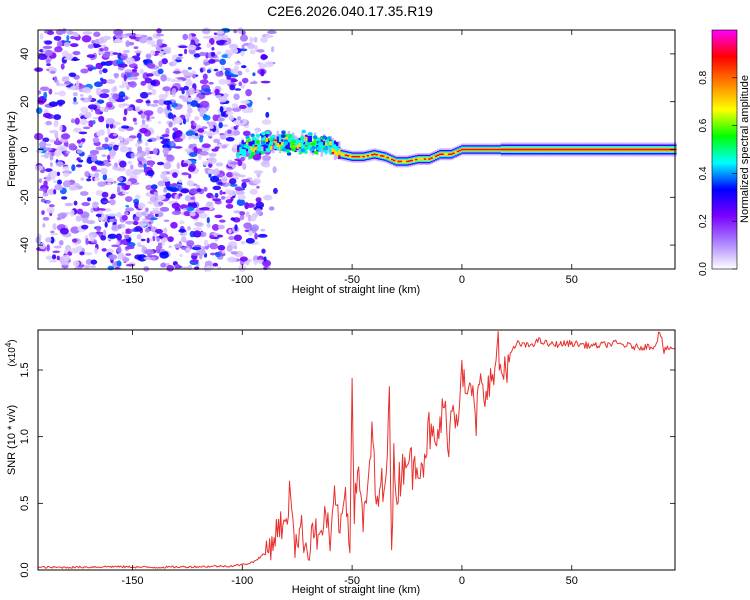 Image resolution: width=750 pixels, height=600 pixels. I want to click on snr-ytick-label: 1.0, so click(25, 436).